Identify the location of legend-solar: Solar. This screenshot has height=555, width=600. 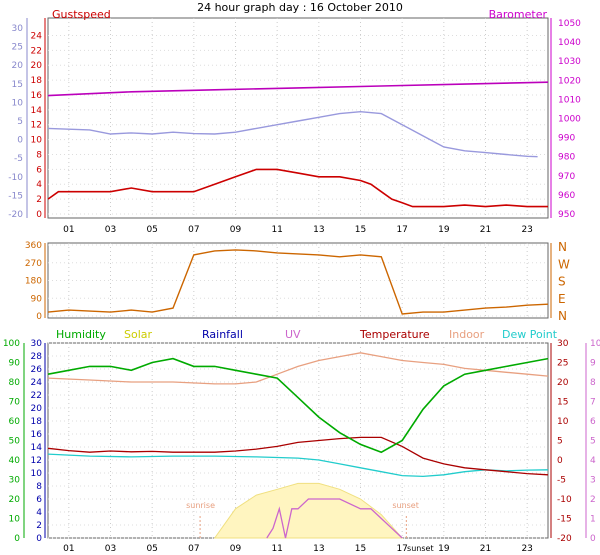
(138, 334).